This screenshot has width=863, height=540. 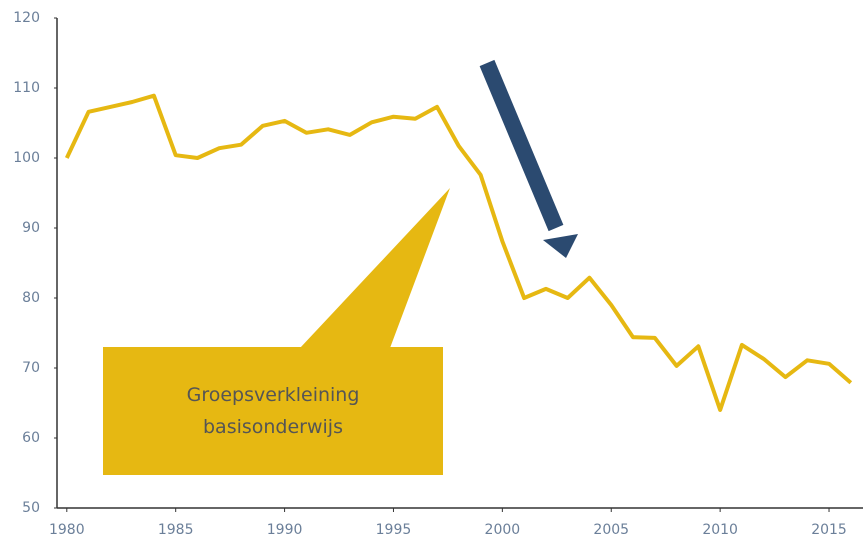 I want to click on y-tick-label: 100, so click(x=26, y=158).